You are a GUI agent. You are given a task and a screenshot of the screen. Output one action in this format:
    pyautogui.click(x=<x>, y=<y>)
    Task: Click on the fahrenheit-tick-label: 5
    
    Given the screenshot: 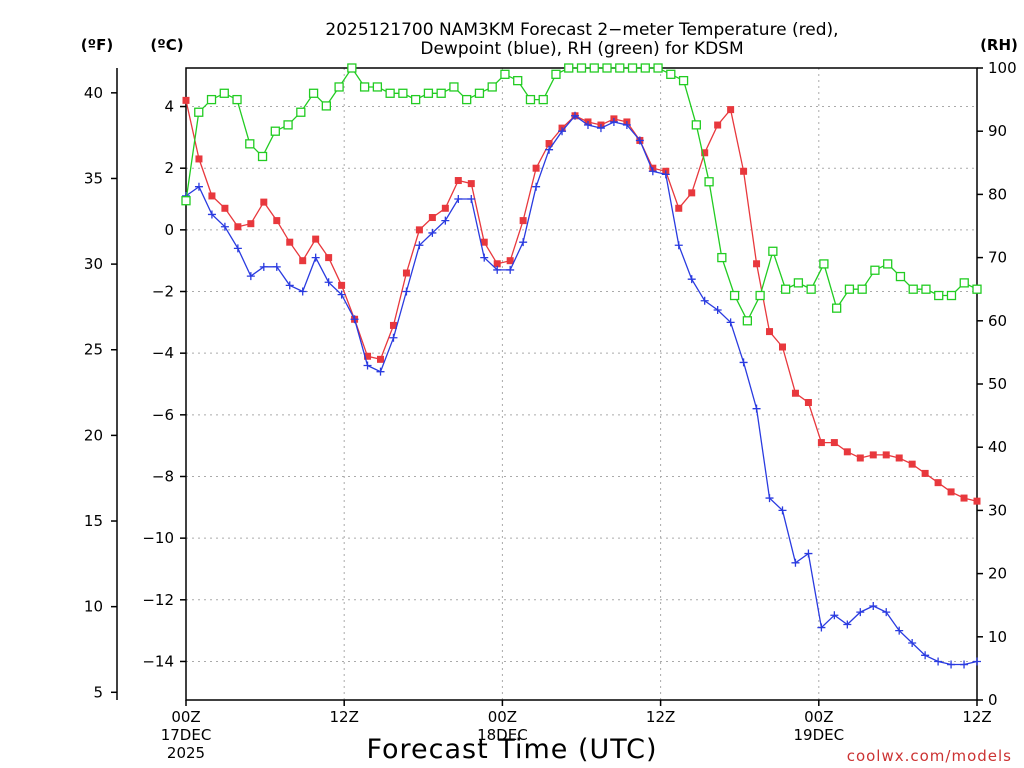 What is the action you would take?
    pyautogui.click(x=98, y=692)
    